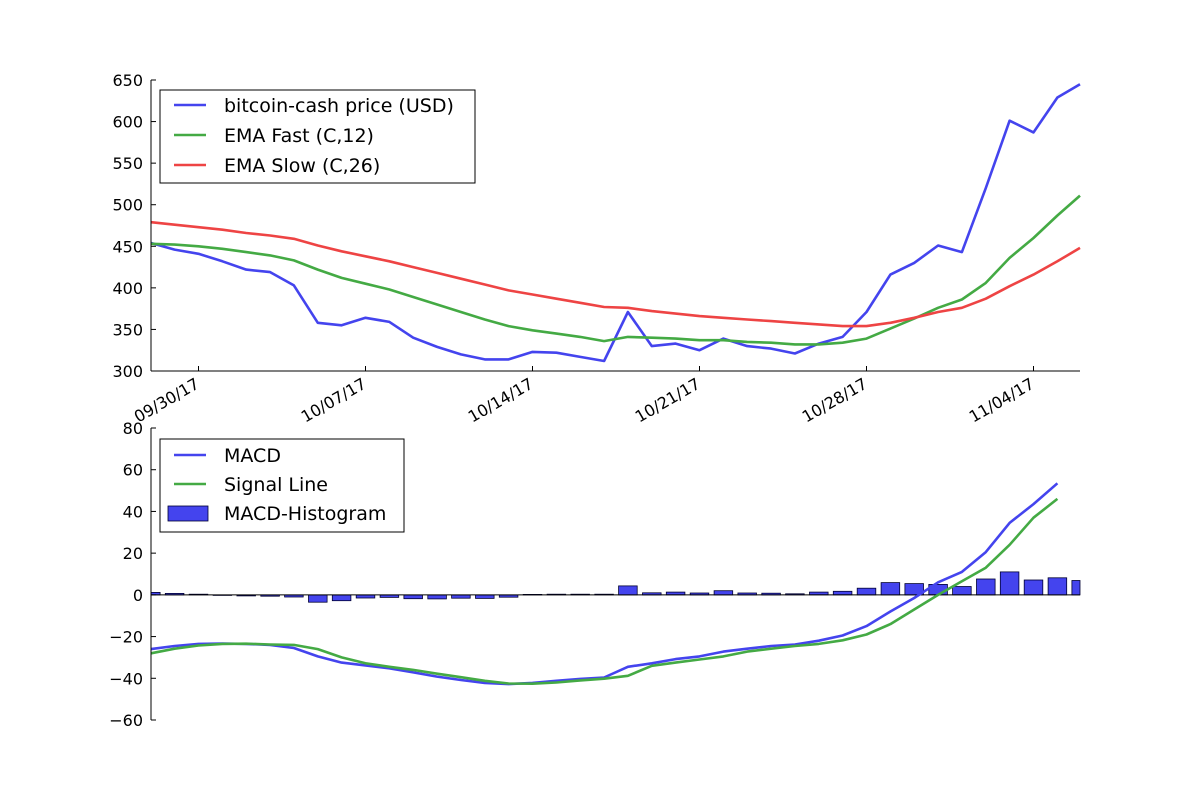 Image resolution: width=1200 pixels, height=804 pixels. Describe the element at coordinates (252, 456) in the screenshot. I see `legend-label: MACD` at that location.